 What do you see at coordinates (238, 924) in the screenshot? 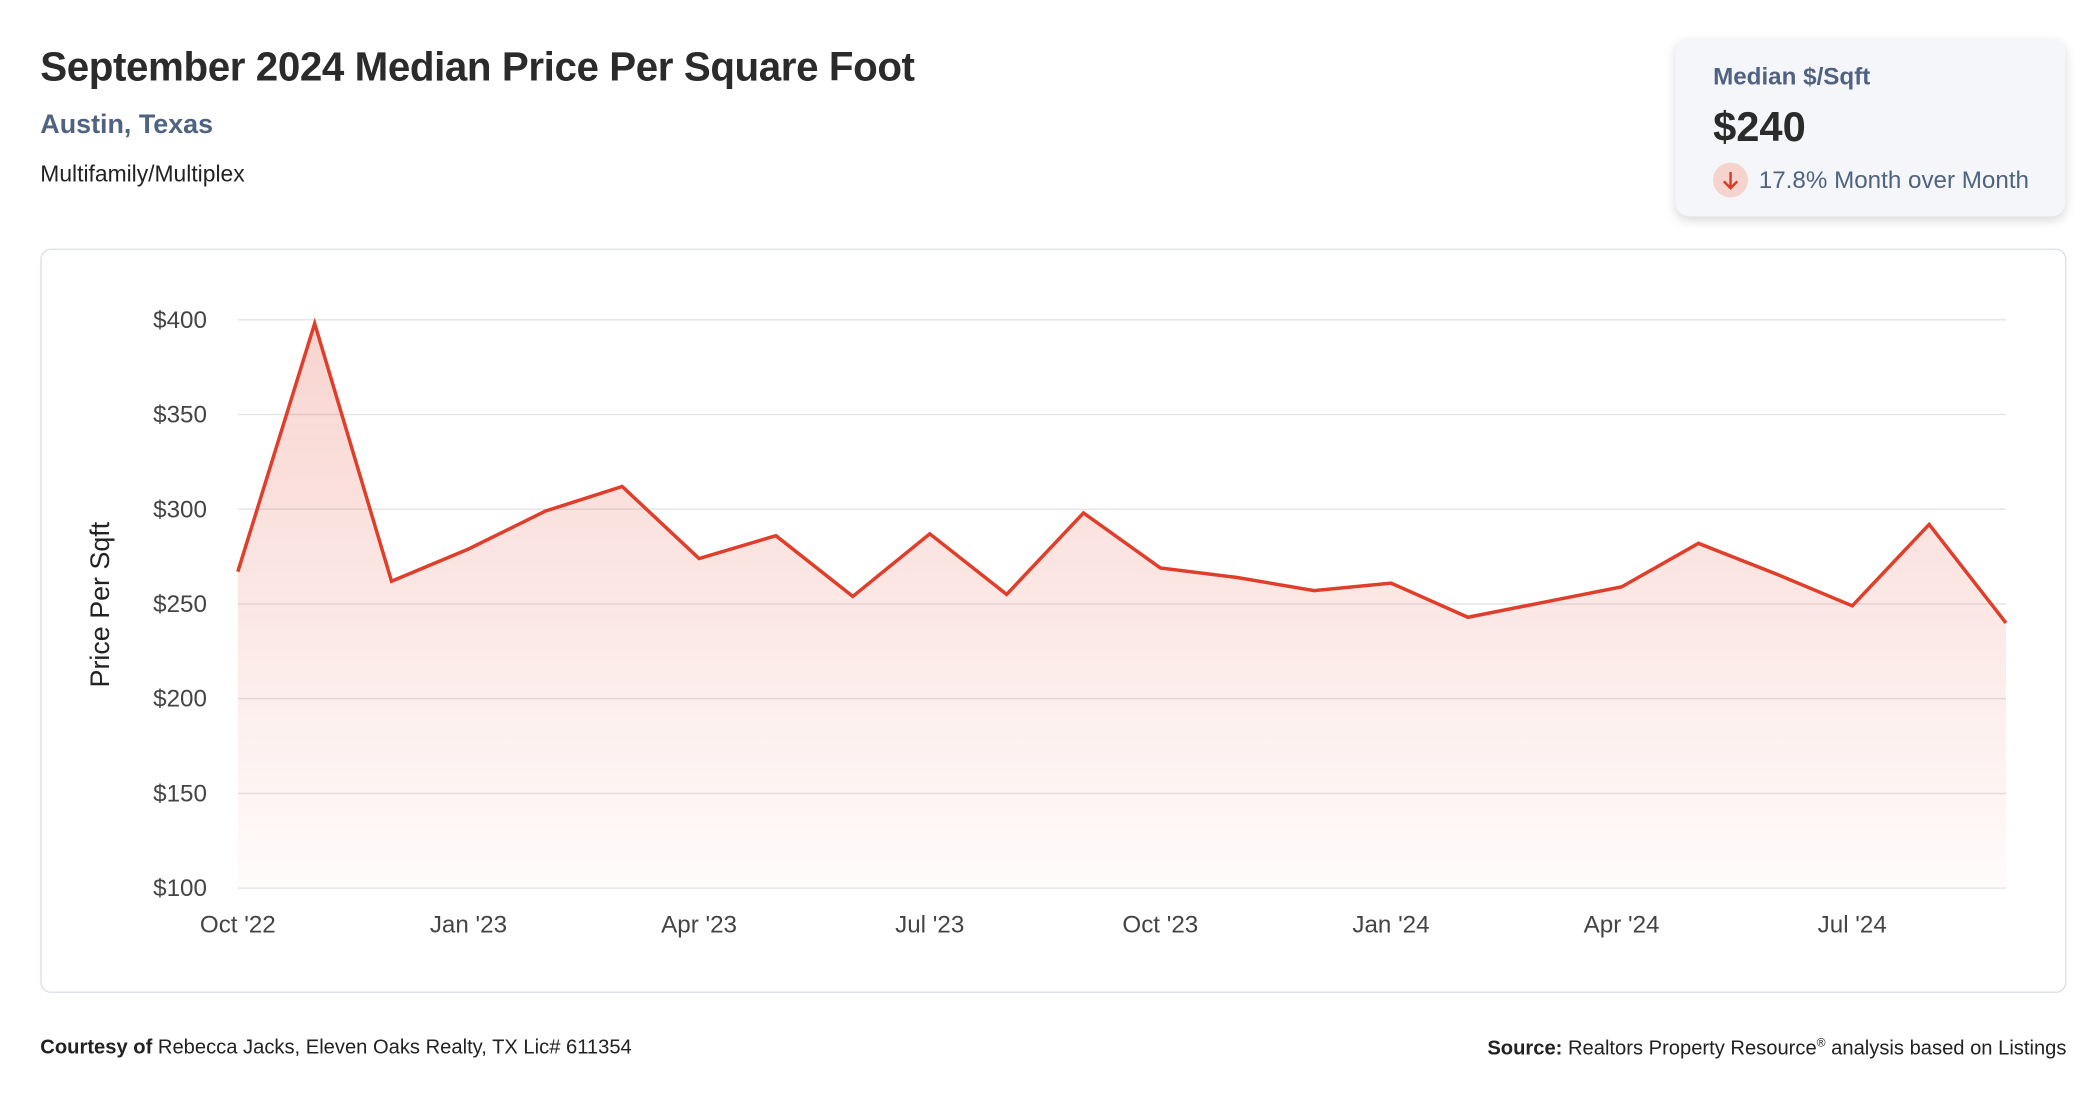
I see `x-tick-label: Oct '22` at bounding box center [238, 924].